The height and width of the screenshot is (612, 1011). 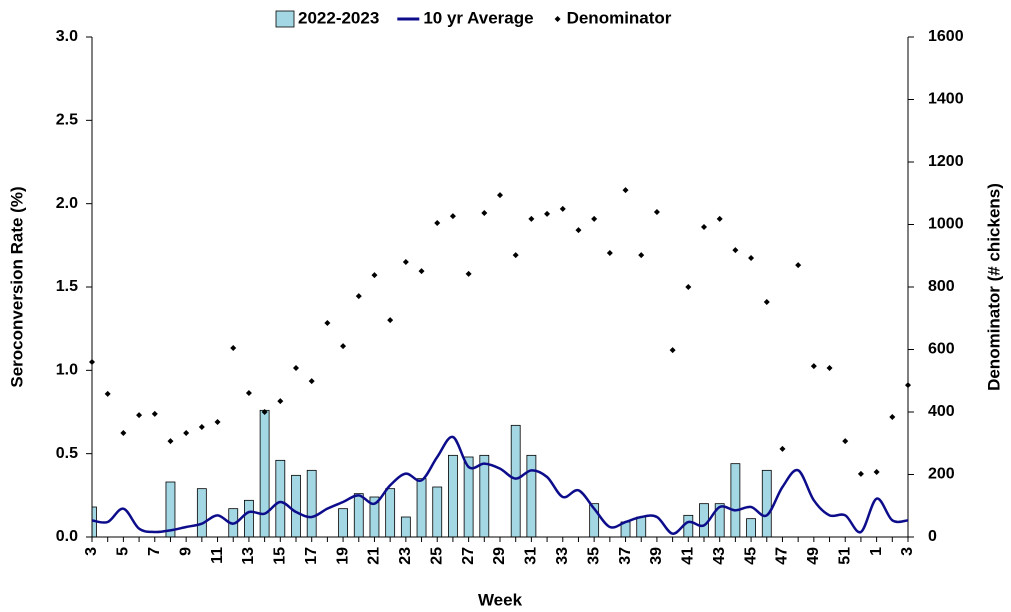 I want to click on x-tick-label: 29, so click(x=499, y=556).